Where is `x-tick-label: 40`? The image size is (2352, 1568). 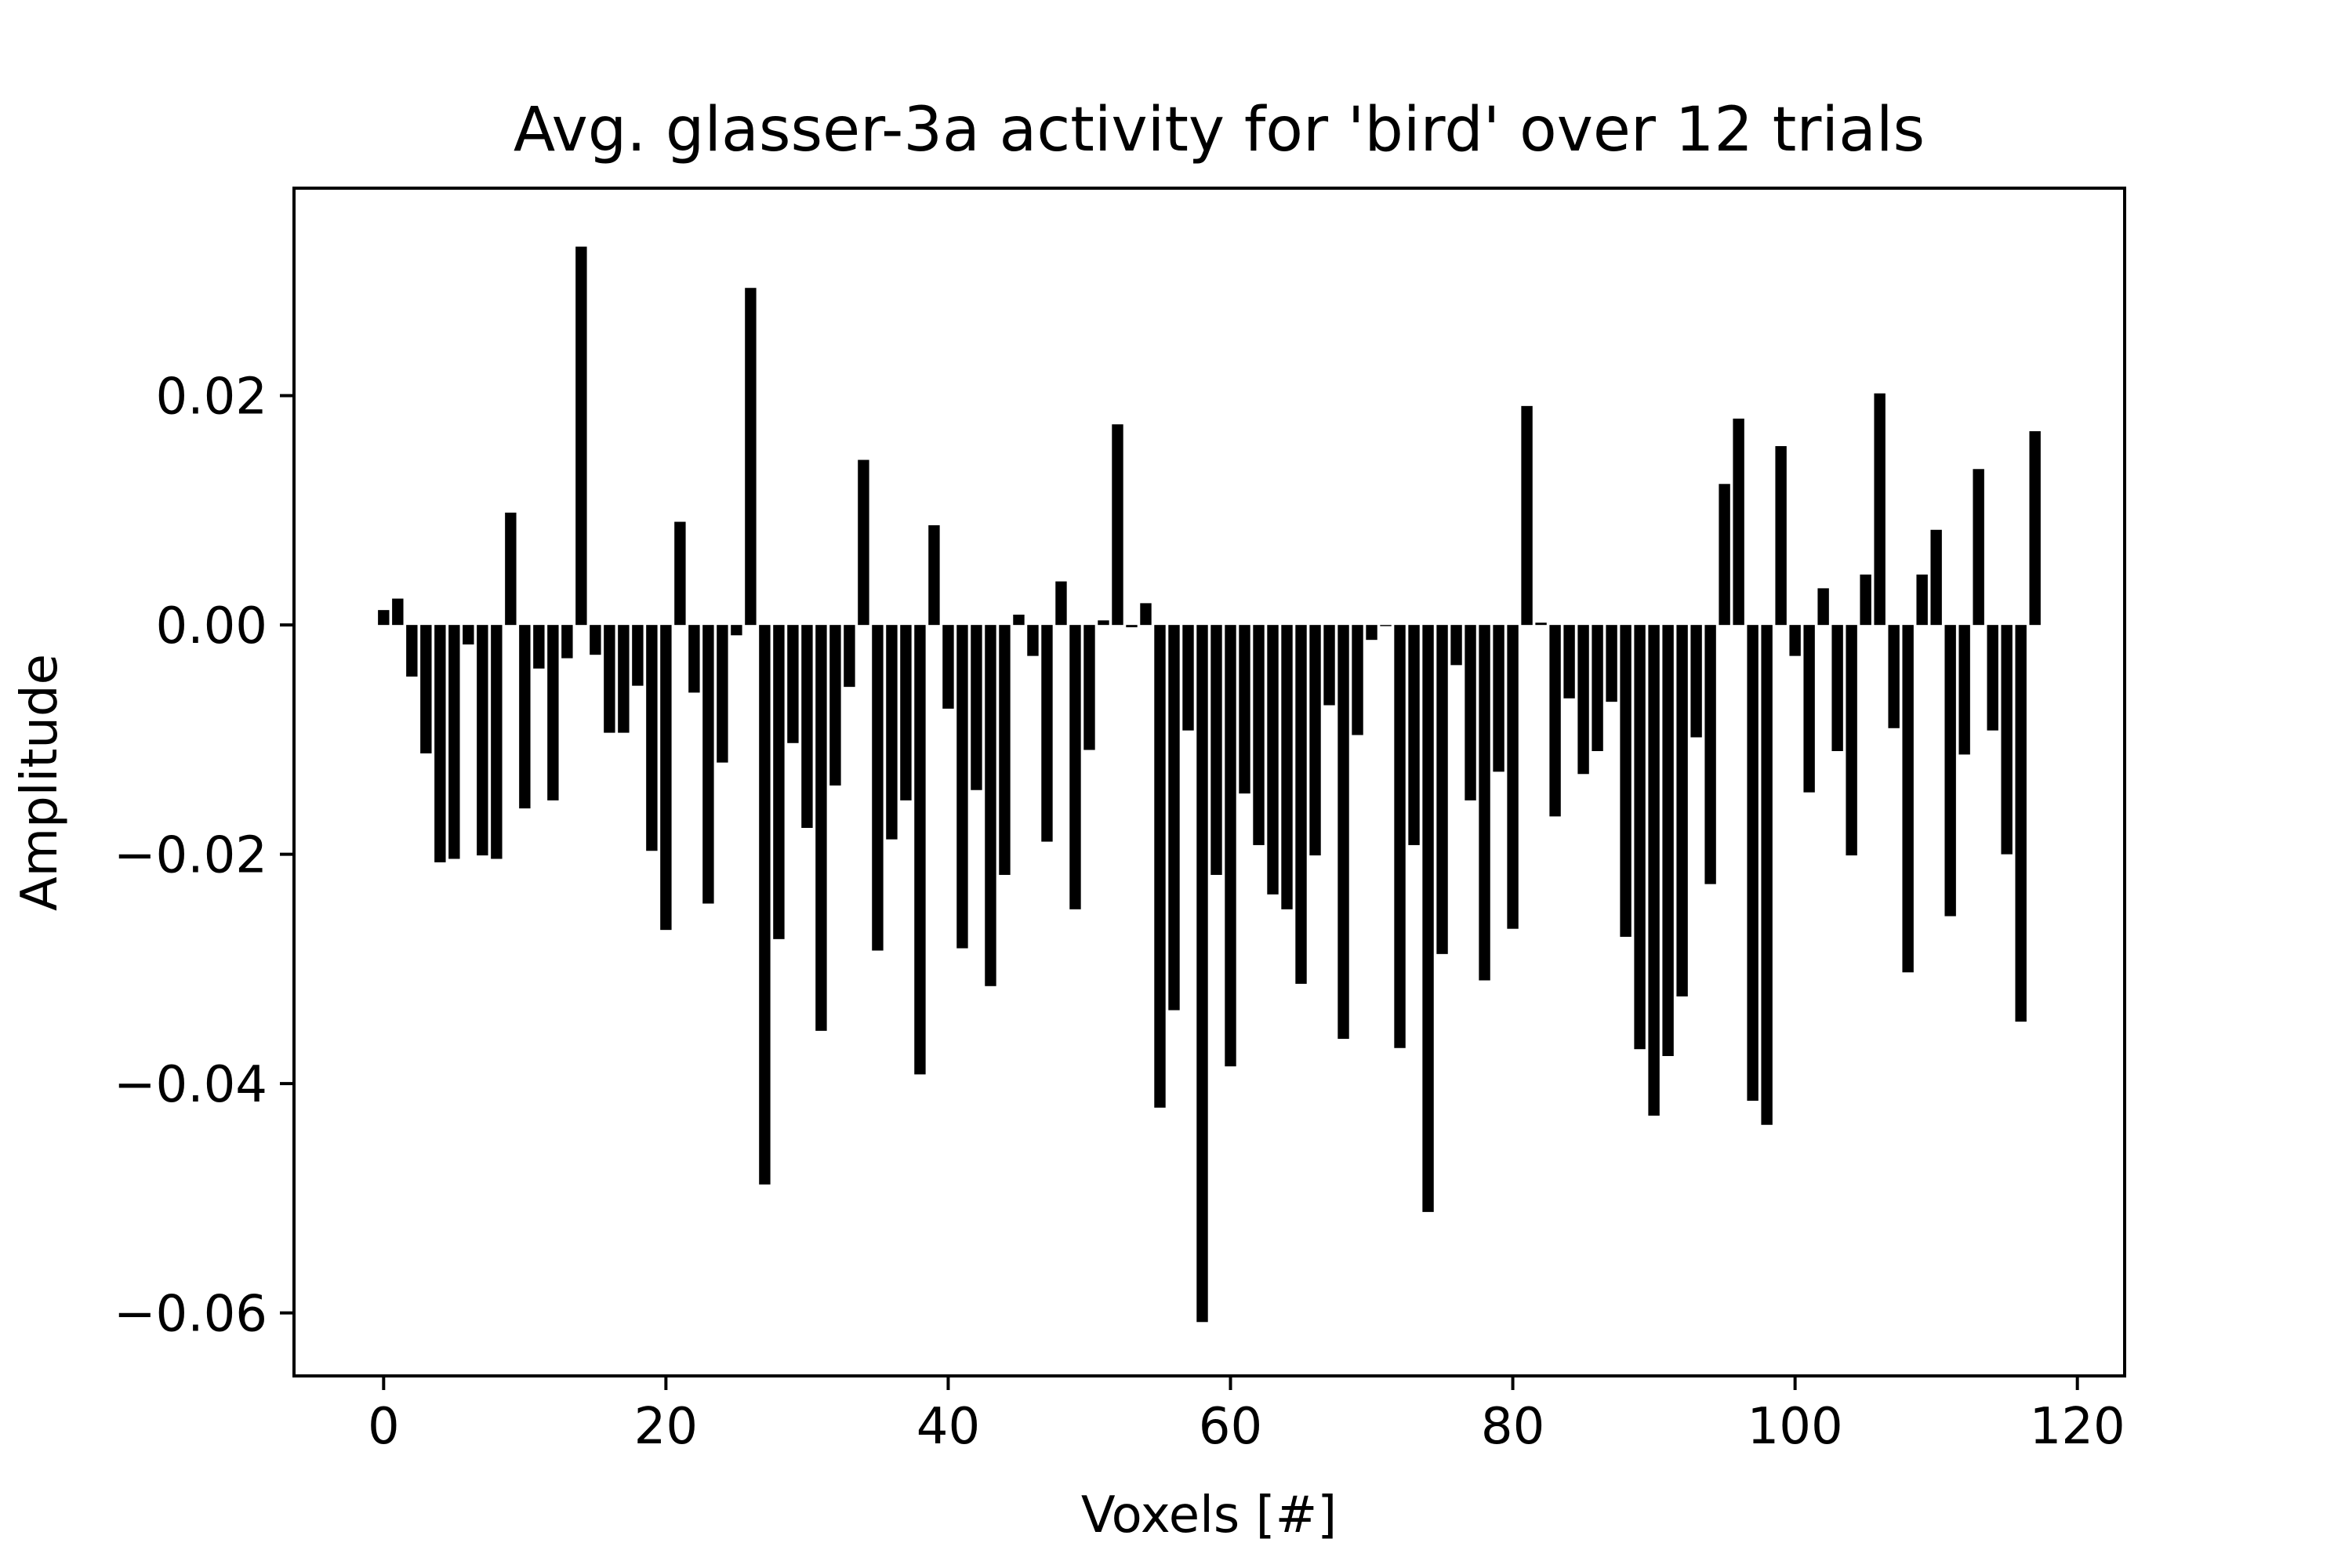 x-tick-label: 40 is located at coordinates (948, 1427).